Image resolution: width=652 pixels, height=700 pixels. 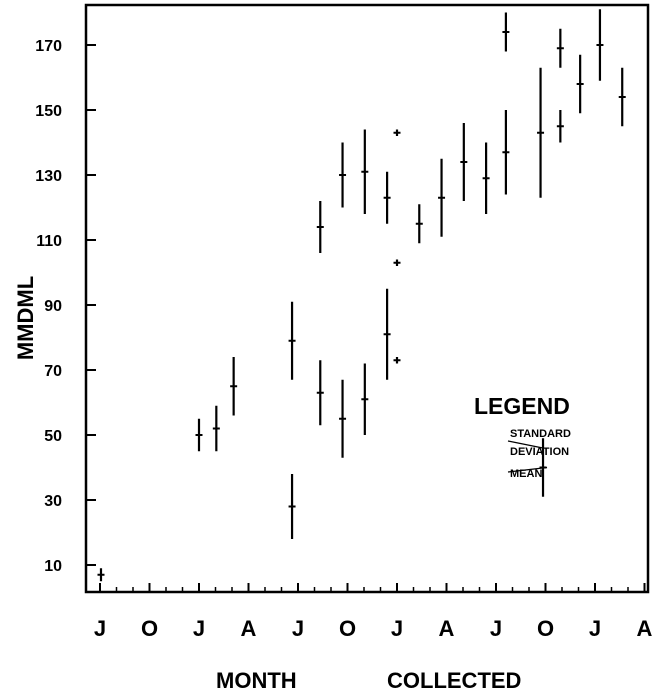 What do you see at coordinates (522, 406) in the screenshot?
I see `legend-title: LEGEND` at bounding box center [522, 406].